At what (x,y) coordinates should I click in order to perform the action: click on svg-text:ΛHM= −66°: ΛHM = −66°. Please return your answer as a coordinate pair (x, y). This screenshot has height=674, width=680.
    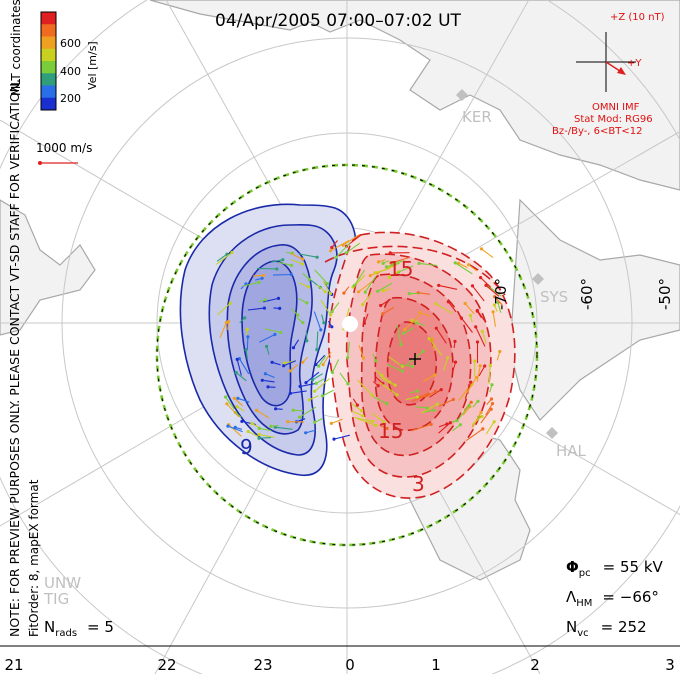
    Looking at the image, I should click on (612, 598).